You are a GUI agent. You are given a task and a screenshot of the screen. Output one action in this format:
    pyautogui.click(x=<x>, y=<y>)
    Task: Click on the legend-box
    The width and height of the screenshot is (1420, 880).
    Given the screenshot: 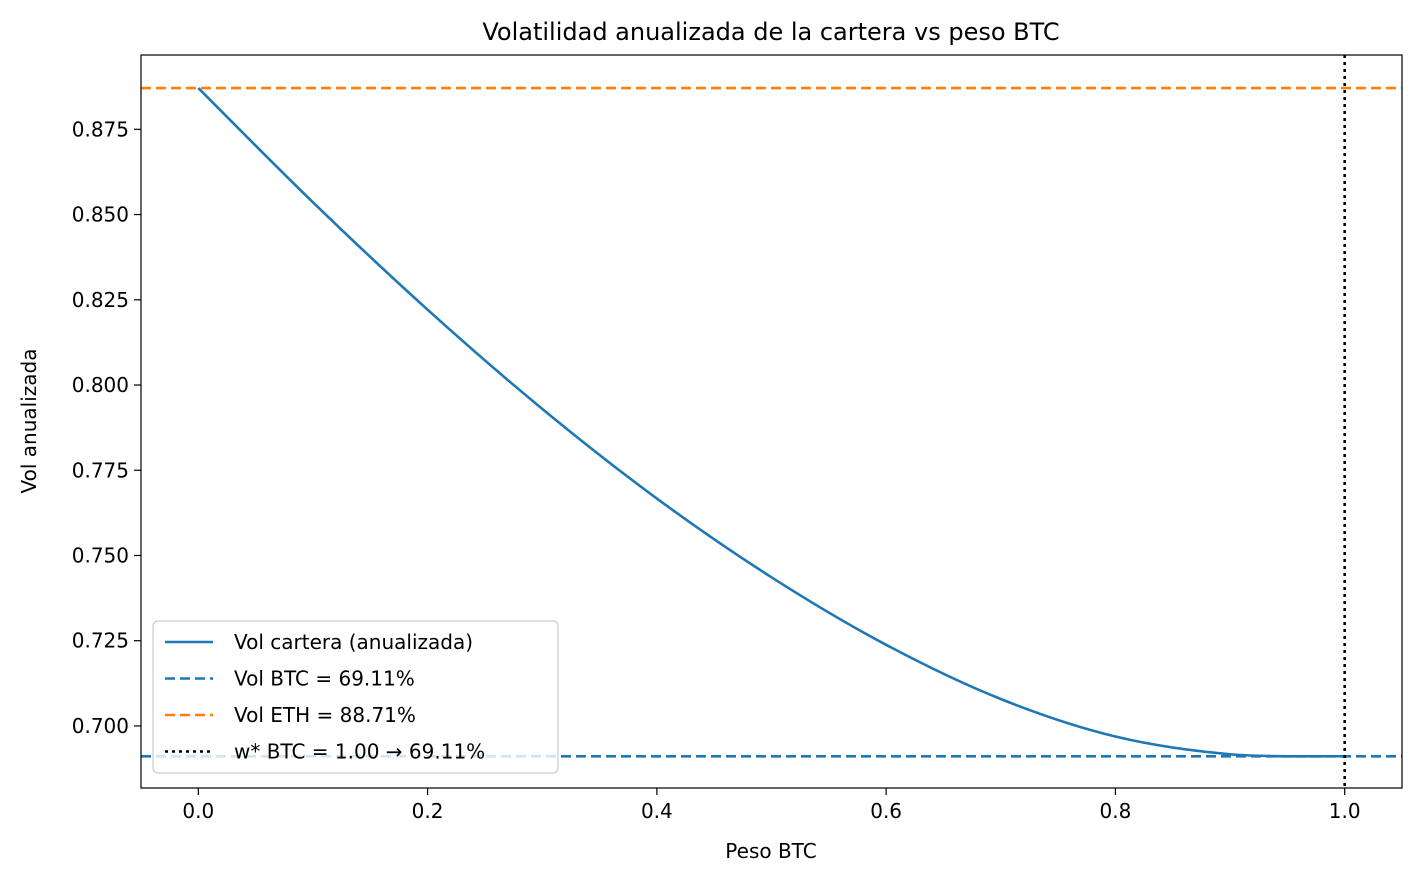 What is the action you would take?
    pyautogui.click(x=355, y=697)
    